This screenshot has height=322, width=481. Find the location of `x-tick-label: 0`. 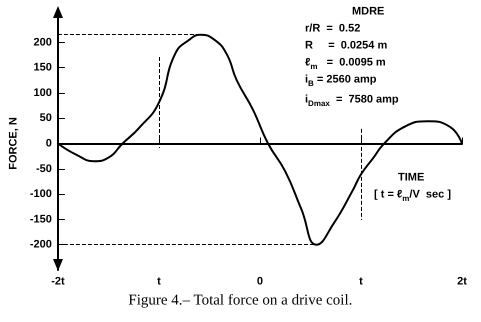

x-tick-label: 0 is located at coordinates (260, 282).